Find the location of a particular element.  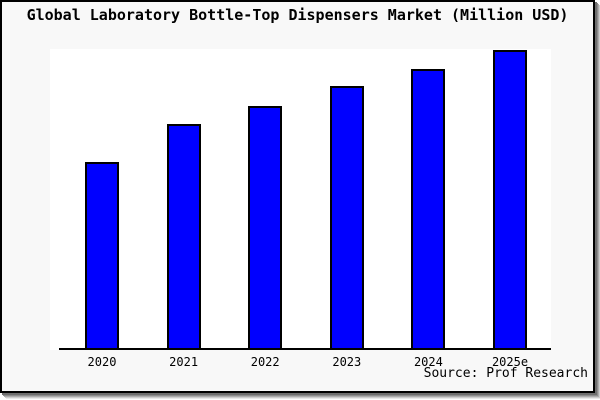

bar-2025e is located at coordinates (510, 200).